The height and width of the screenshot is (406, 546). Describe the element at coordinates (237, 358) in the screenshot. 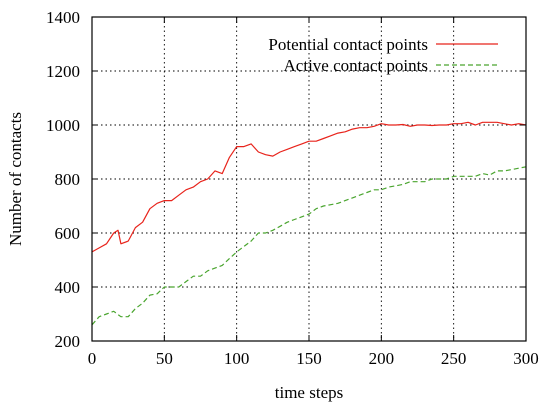

I see `x-tick-label: 100` at that location.